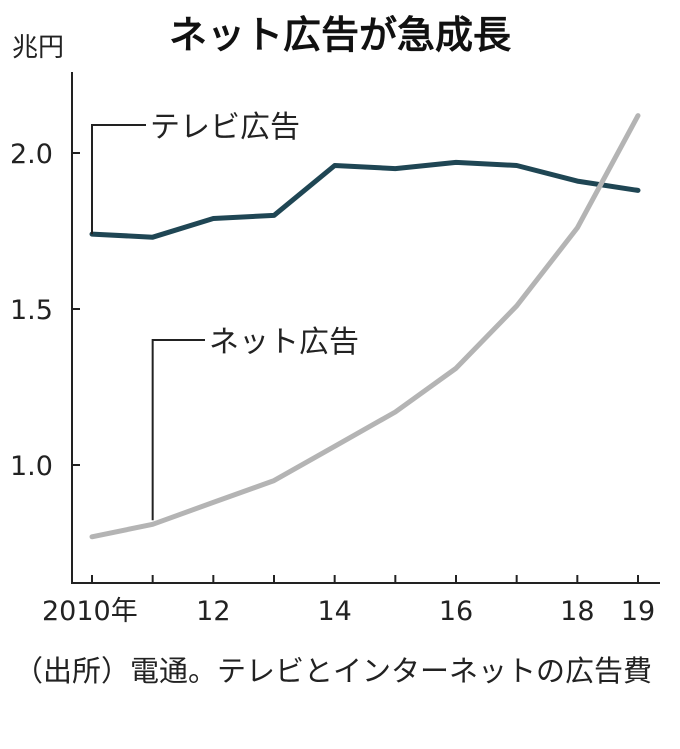 Image resolution: width=680 pixels, height=749 pixels. Describe the element at coordinates (334, 611) in the screenshot. I see `x-tick-label: 14` at that location.